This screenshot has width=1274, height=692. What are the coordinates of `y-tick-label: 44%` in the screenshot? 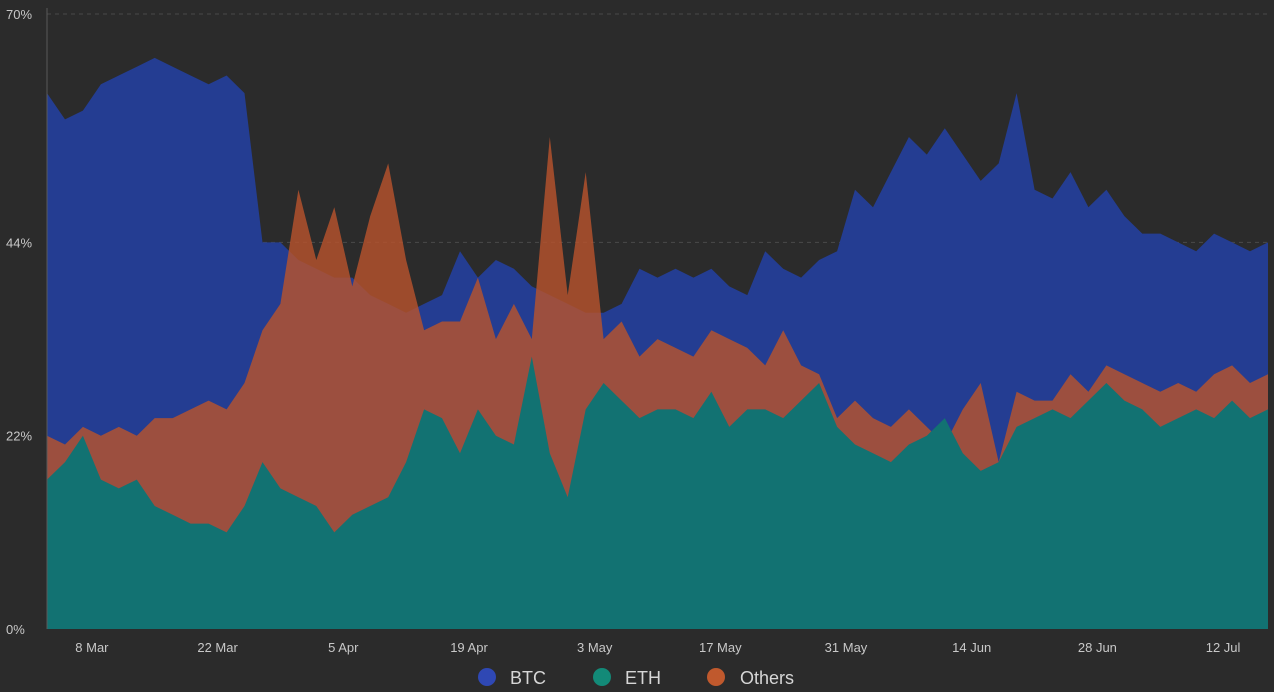 It's located at (19, 242).